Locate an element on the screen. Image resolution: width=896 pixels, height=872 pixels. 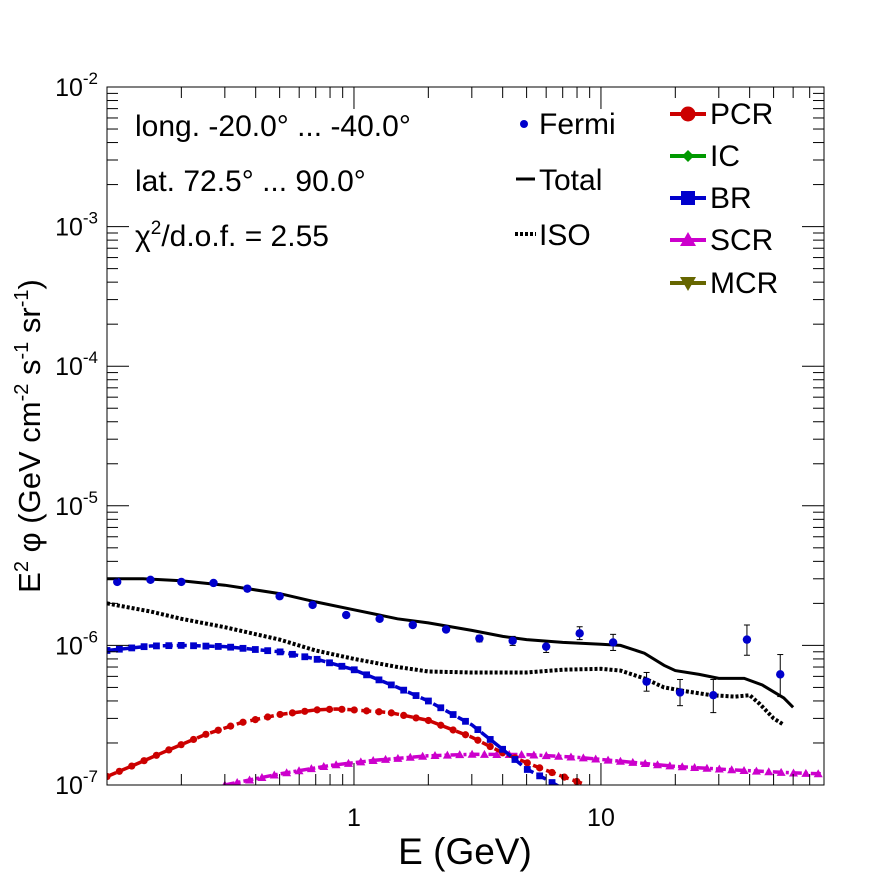
y-label-suffix: ) is located at coordinates (29, 284).